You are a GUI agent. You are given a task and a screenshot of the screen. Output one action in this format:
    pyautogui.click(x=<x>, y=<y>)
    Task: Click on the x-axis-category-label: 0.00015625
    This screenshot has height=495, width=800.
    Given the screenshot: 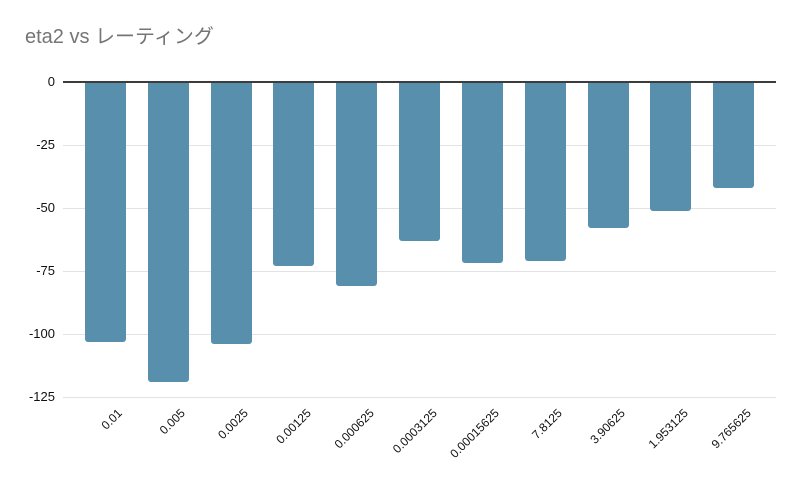 What is the action you would take?
    pyautogui.click(x=475, y=433)
    